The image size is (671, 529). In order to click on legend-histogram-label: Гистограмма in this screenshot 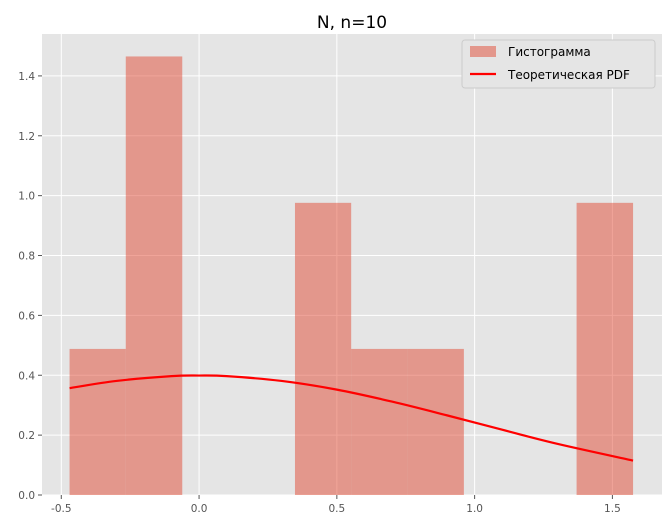, I will do `click(549, 52)`.